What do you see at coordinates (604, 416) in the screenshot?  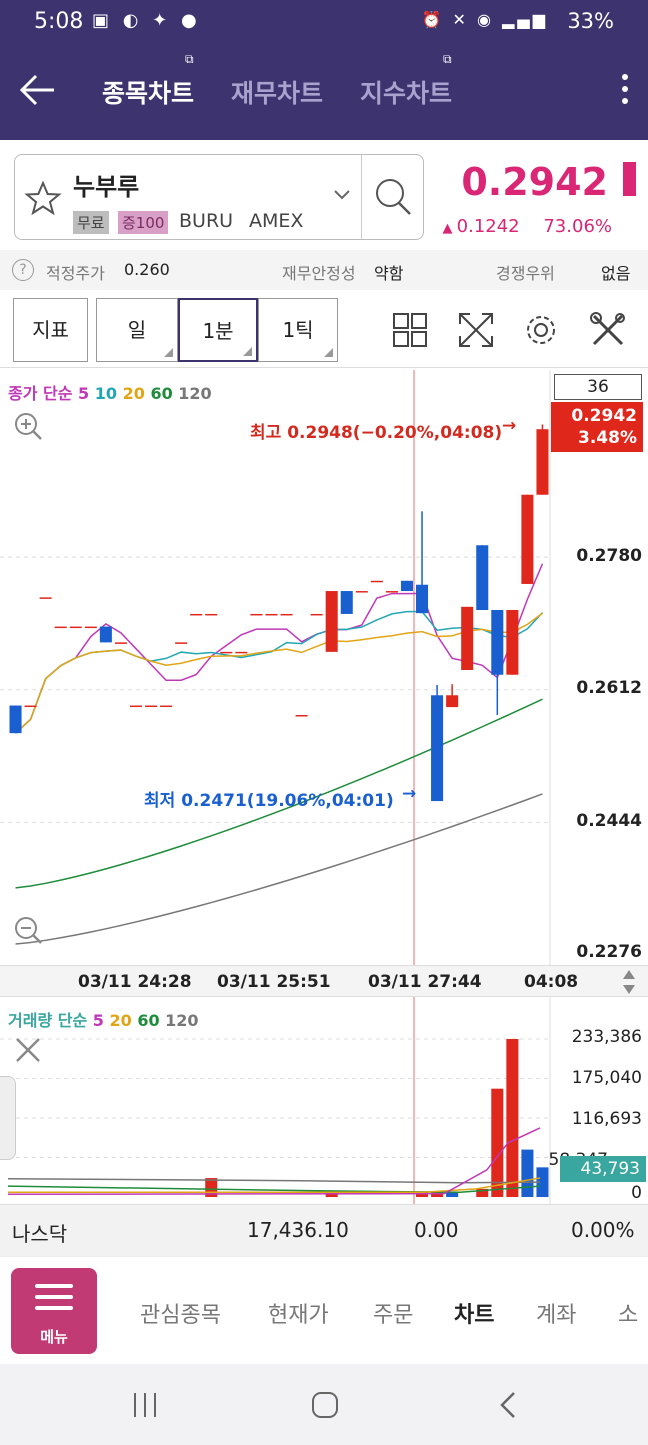 I see `last-price-value: 0.2942` at bounding box center [604, 416].